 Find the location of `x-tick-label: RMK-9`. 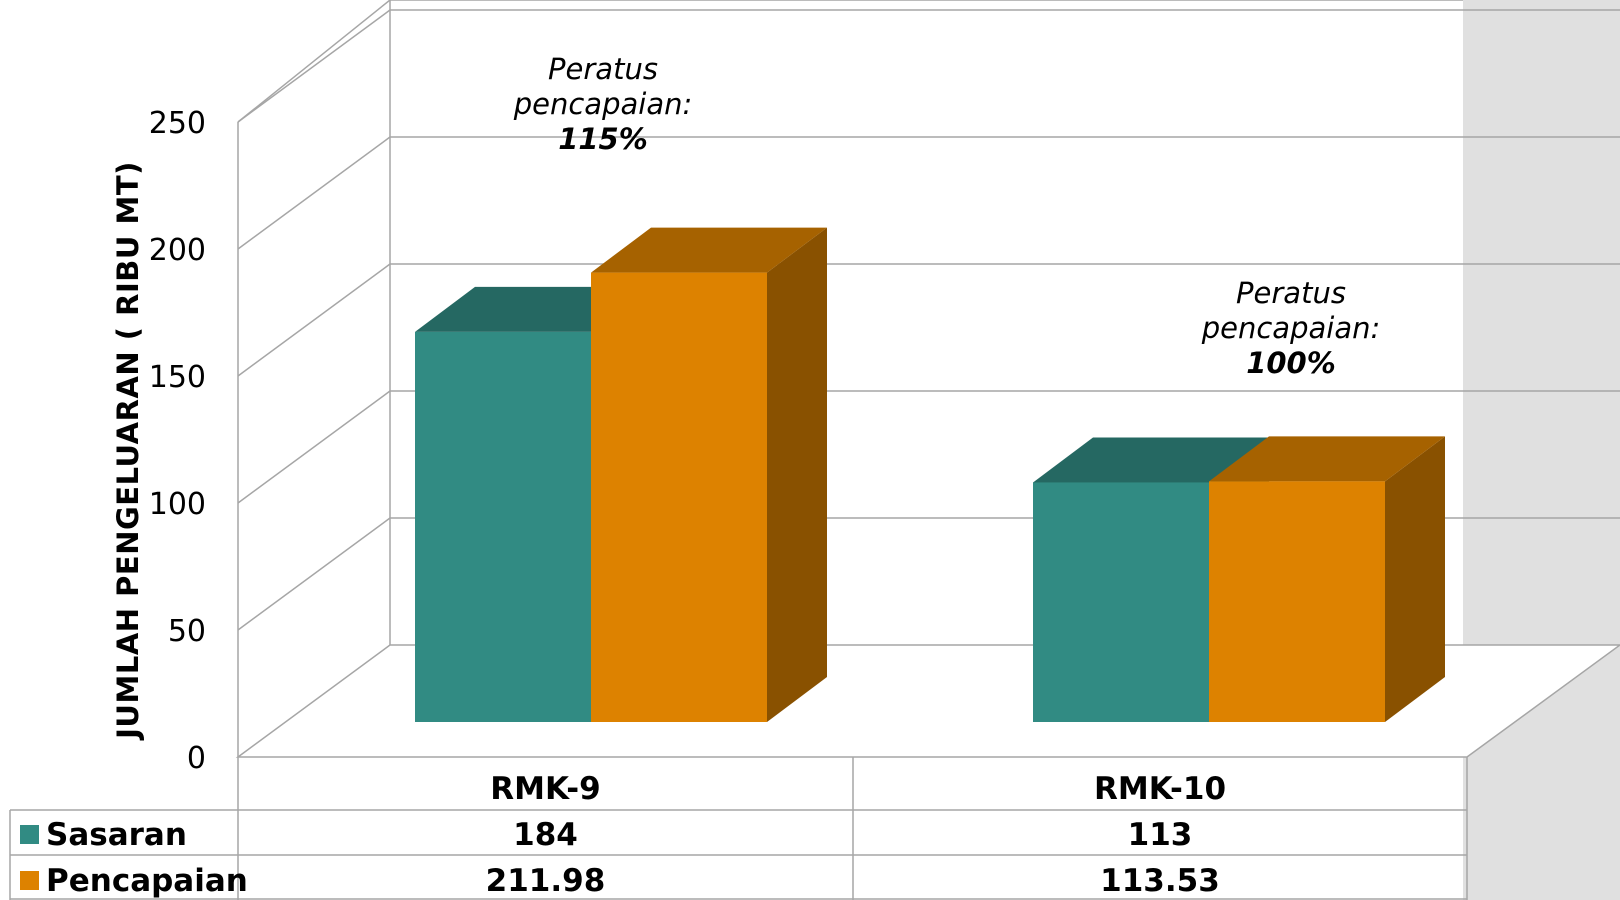

x-tick-label: RMK-9 is located at coordinates (545, 789).